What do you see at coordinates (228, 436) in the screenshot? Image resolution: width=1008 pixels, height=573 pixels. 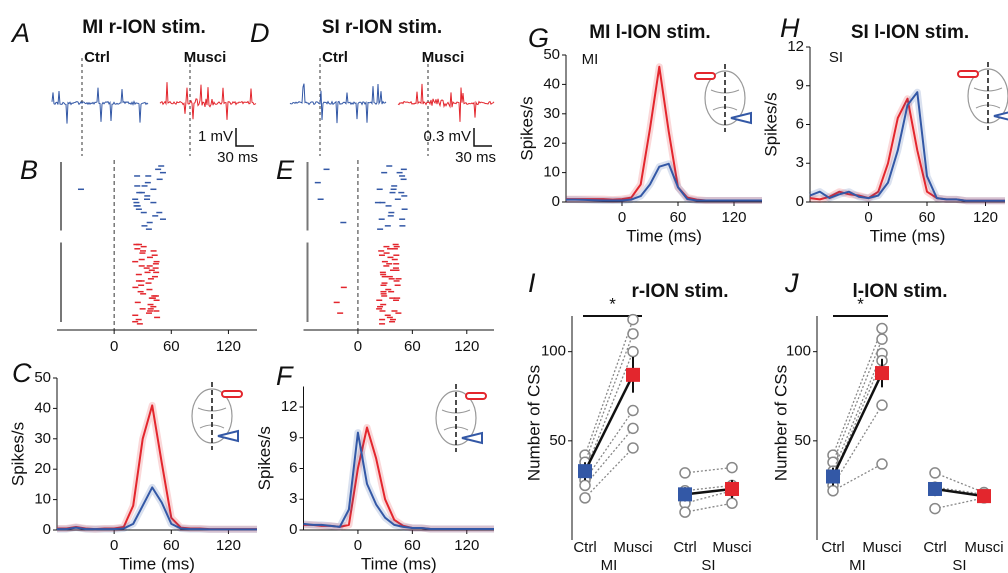 I see `icon-nerve` at bounding box center [228, 436].